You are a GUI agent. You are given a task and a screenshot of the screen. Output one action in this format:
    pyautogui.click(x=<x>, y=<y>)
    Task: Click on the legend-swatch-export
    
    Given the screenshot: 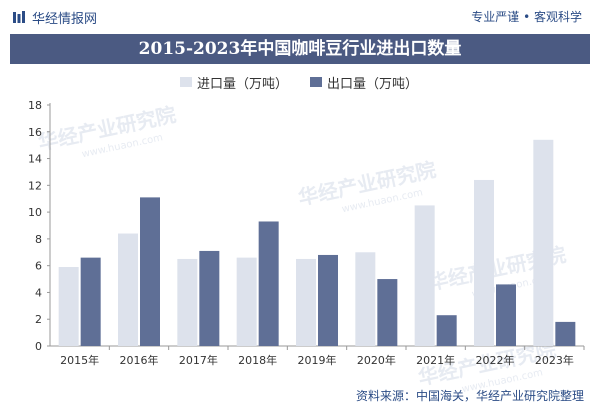 What is the action you would take?
    pyautogui.click(x=316, y=82)
    